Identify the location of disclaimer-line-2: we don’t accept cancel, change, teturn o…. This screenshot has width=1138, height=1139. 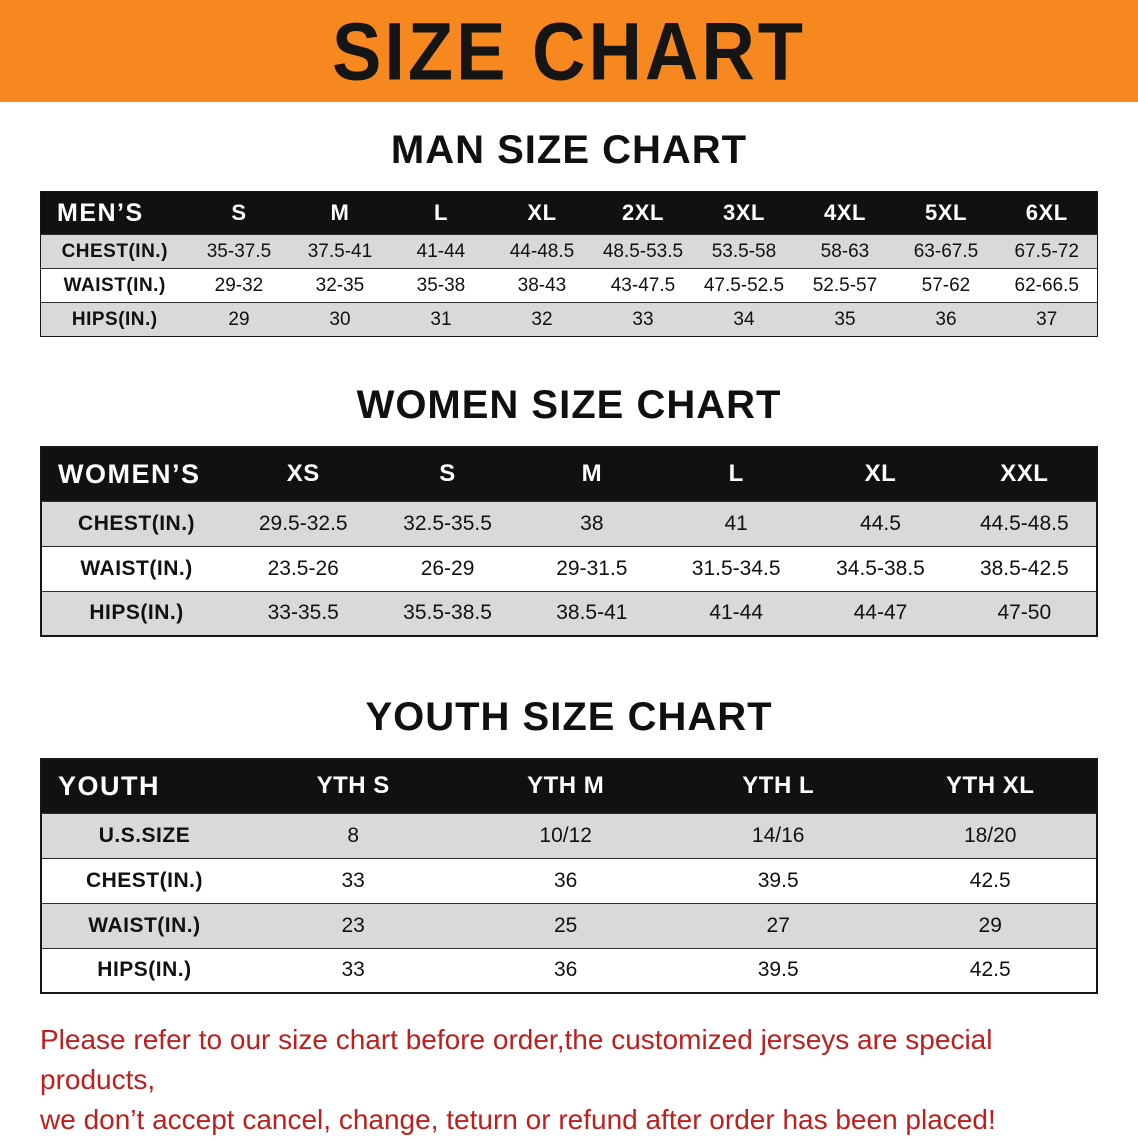
(570, 1119).